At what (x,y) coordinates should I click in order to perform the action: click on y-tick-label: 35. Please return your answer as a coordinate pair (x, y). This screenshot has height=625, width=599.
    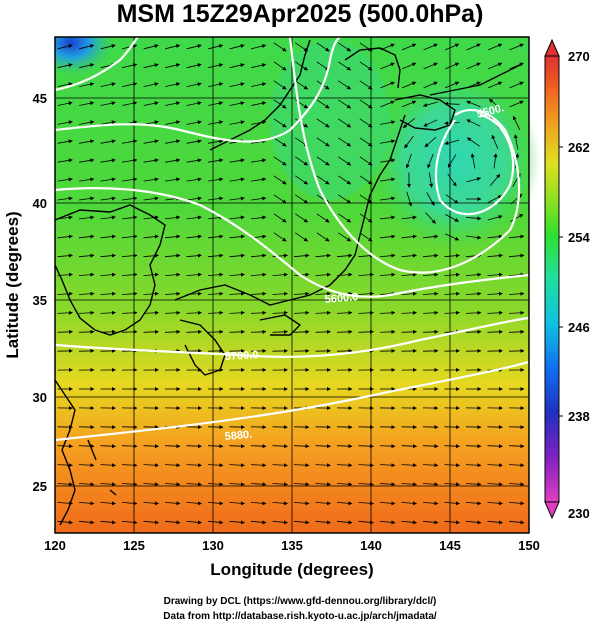
    Looking at the image, I should click on (40, 300).